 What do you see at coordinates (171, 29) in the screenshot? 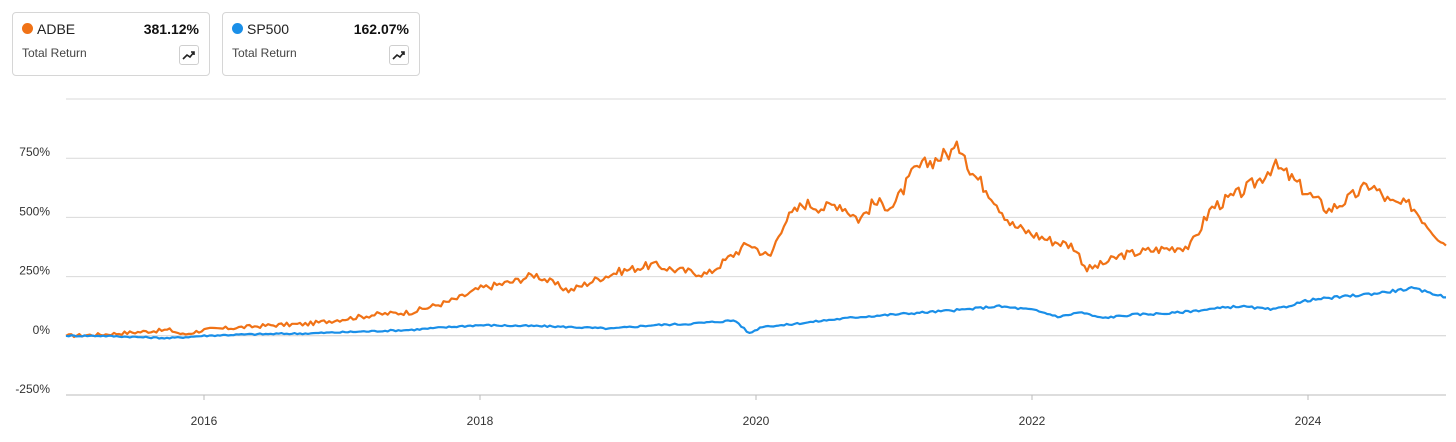
I see `adbe-total-return-value: 381.12%` at bounding box center [171, 29].